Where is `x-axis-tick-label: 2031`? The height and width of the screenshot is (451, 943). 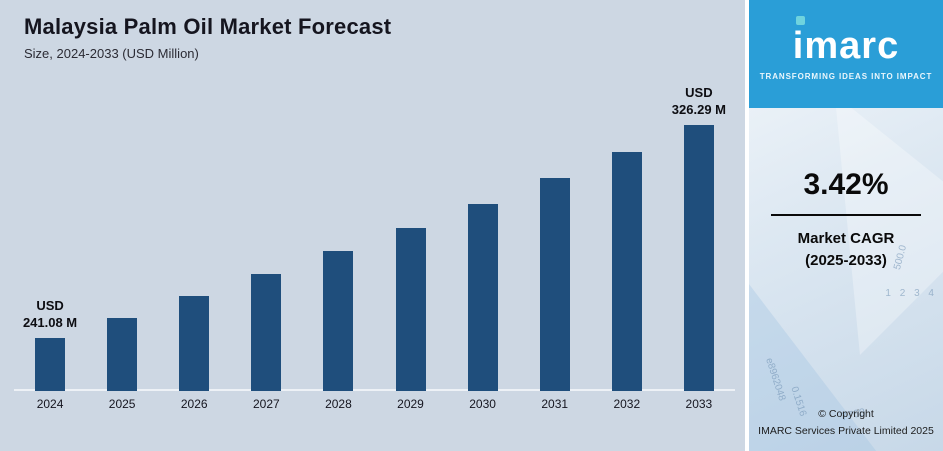 x-axis-tick-label: 2031 is located at coordinates (555, 404).